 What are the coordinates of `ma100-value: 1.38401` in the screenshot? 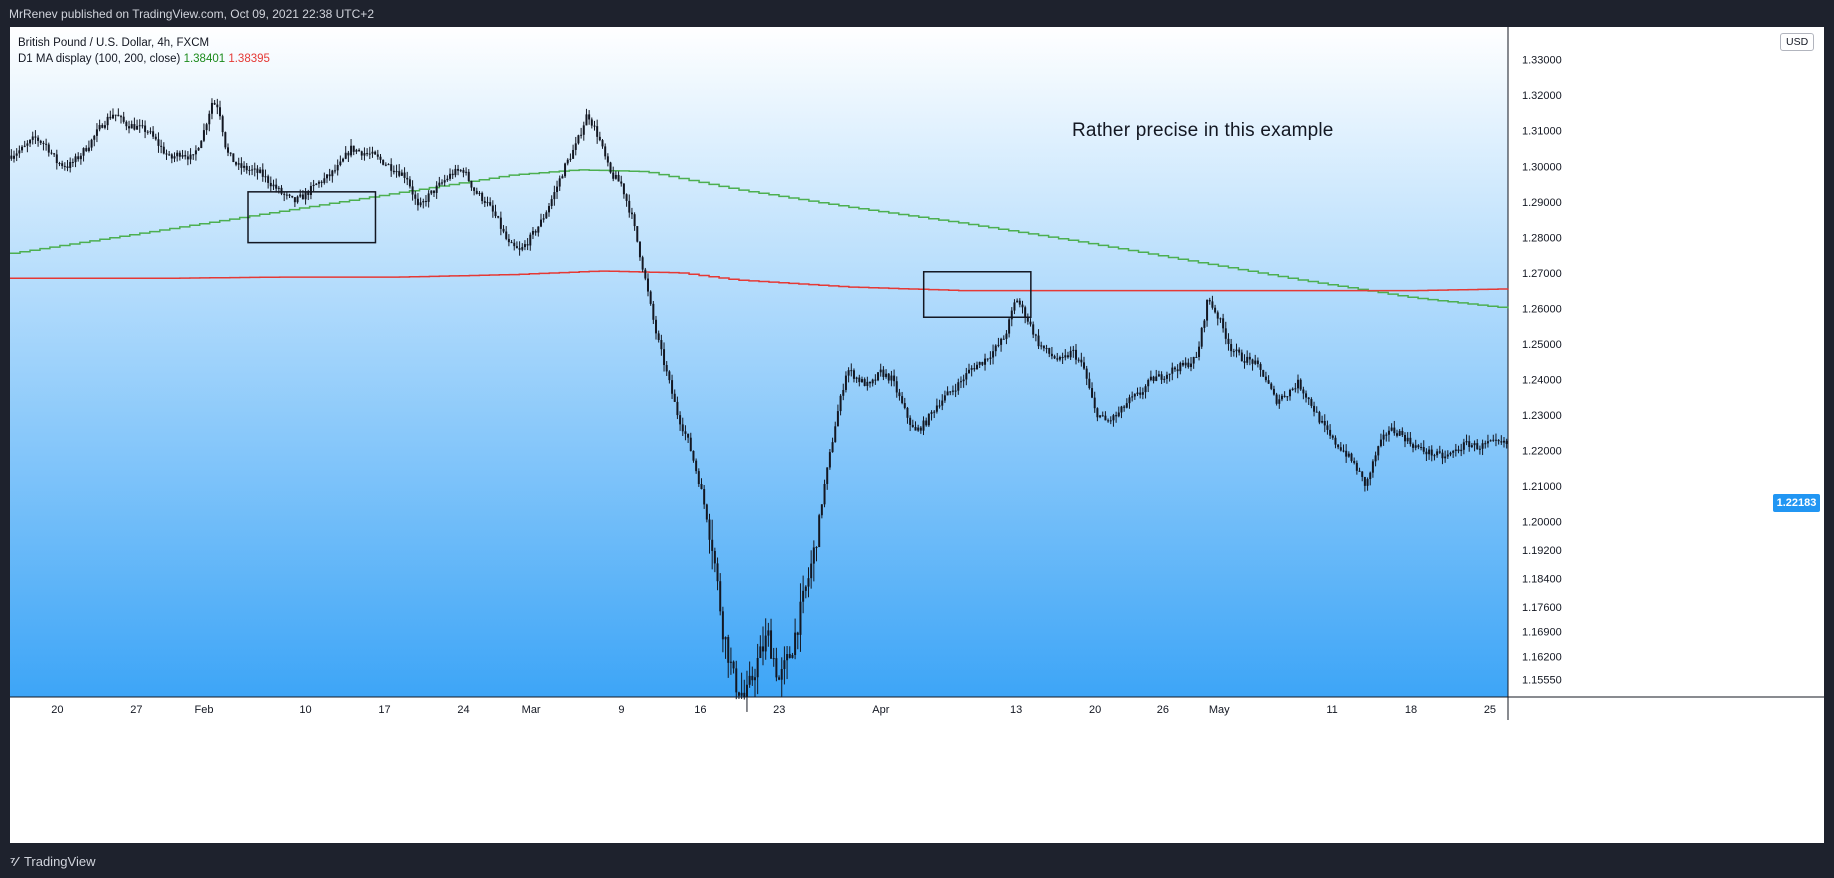 It's located at (204, 59).